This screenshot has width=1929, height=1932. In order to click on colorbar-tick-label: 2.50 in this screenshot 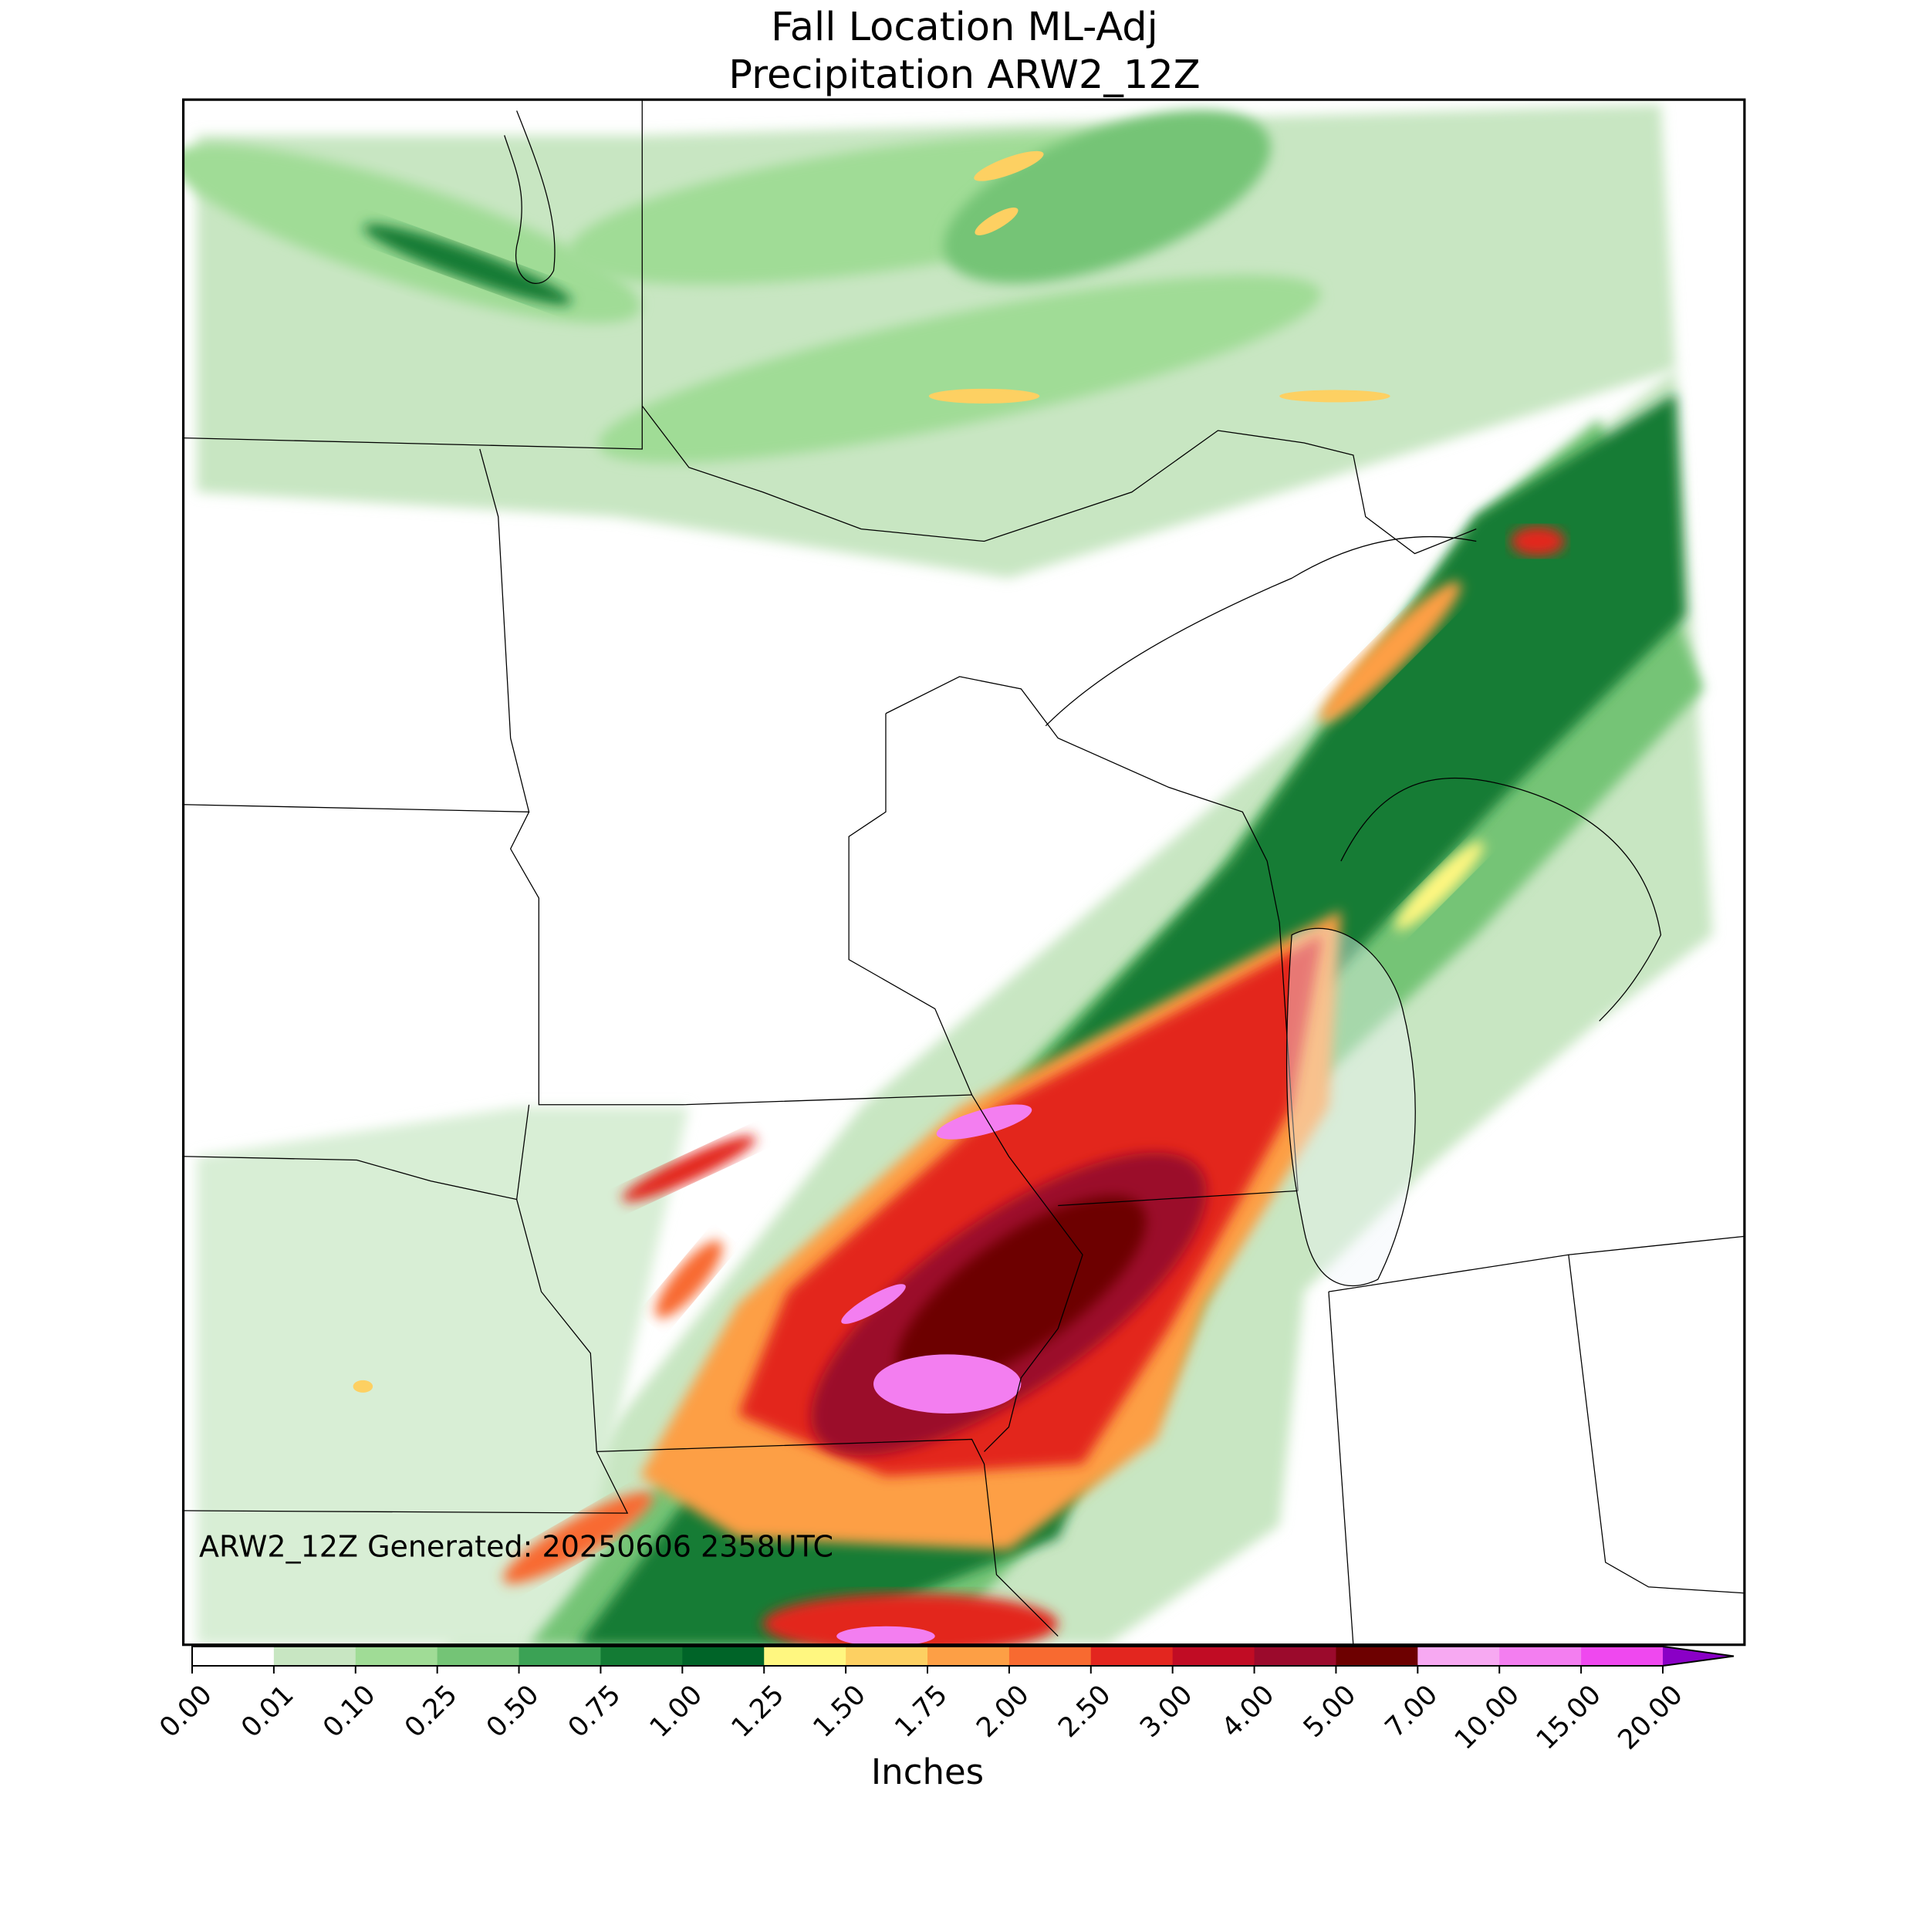, I will do `click(1084, 1712)`.